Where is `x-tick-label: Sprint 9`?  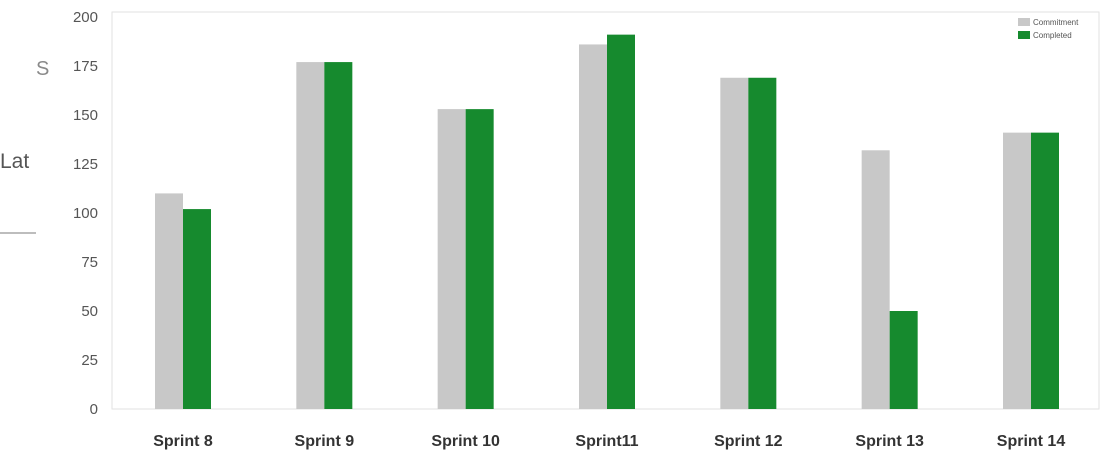
x-tick-label: Sprint 9 is located at coordinates (325, 441).